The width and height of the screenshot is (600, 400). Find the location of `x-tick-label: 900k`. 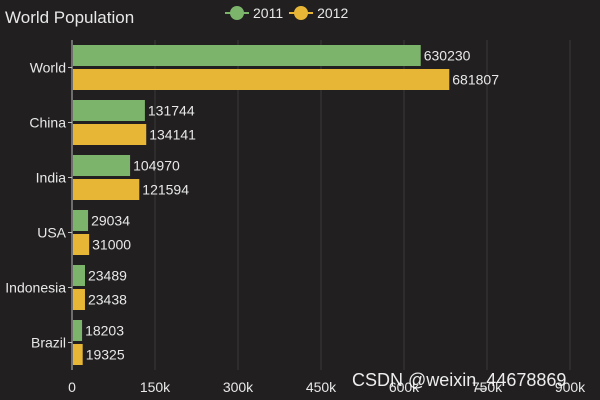

x-tick-label: 900k is located at coordinates (570, 387).